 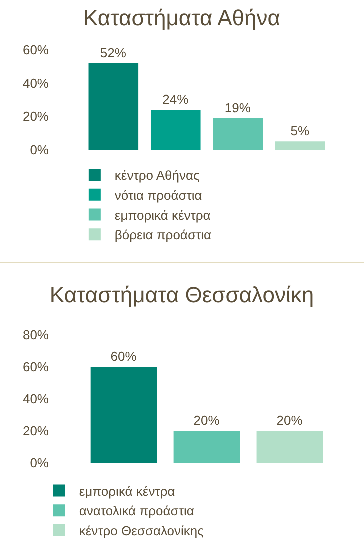 I want to click on legend-label: κέντρο Θεσσαλονίκης, so click(x=141, y=531).